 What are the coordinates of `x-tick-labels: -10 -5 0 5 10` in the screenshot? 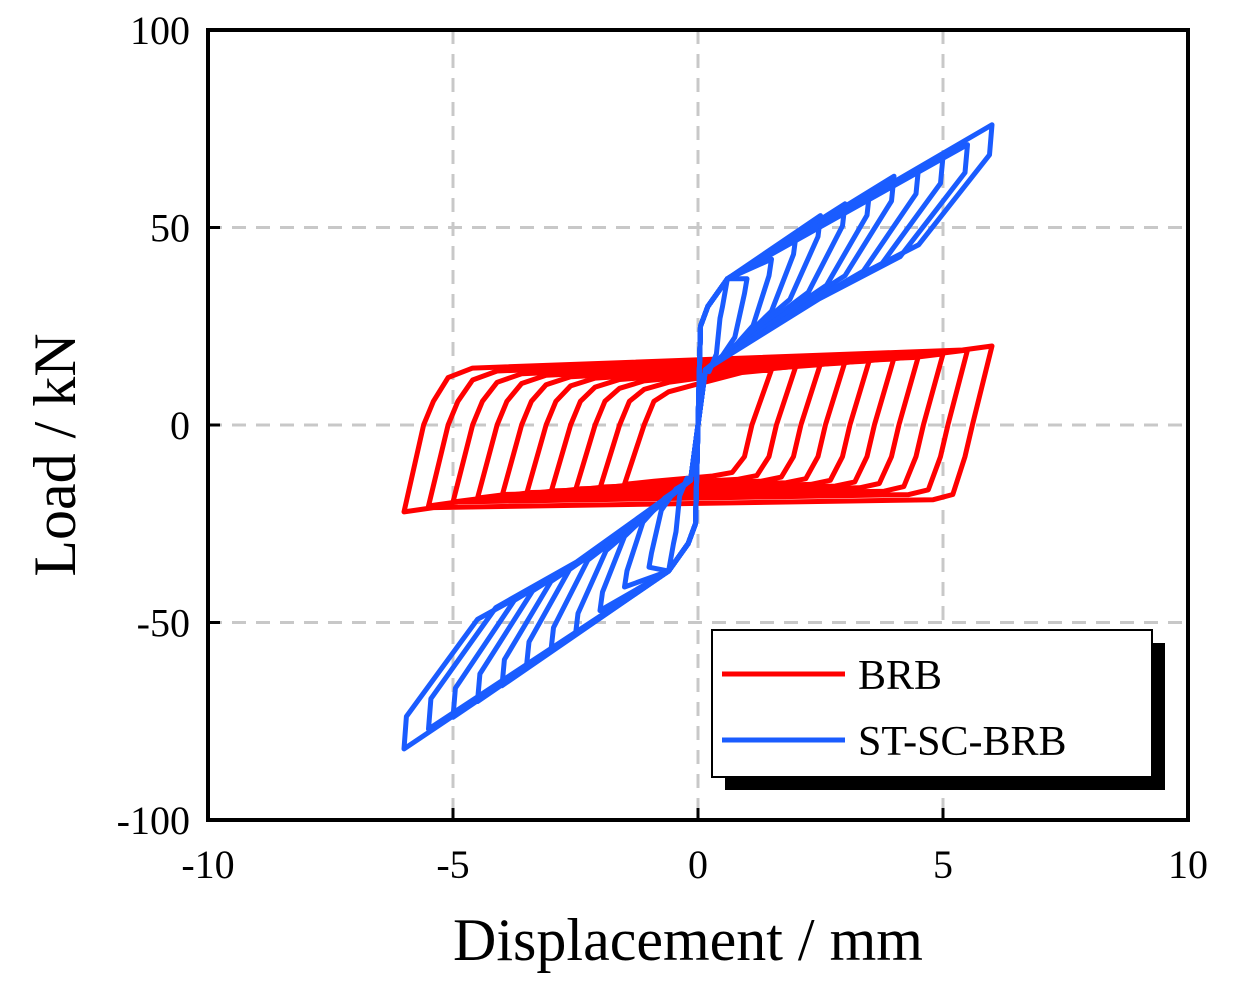 It's located at (694, 864).